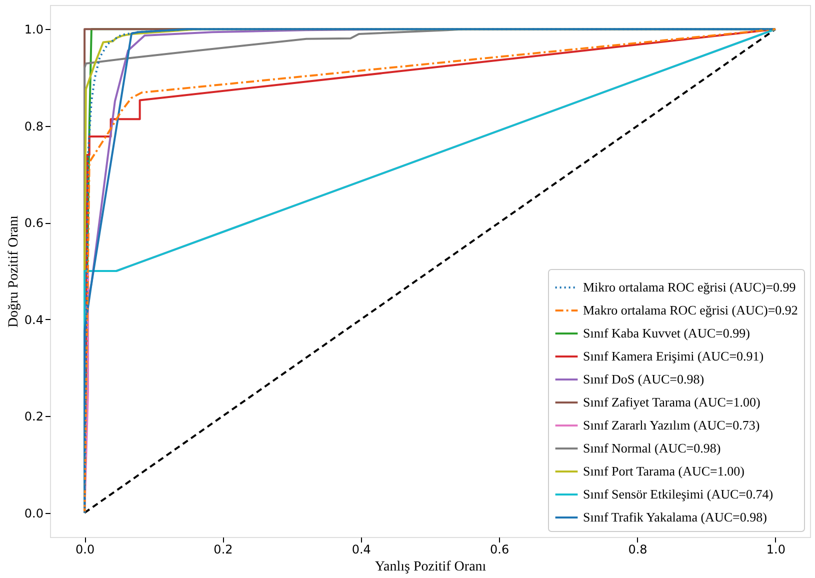  I want to click on x-tick-label: 0.4, so click(361, 549).